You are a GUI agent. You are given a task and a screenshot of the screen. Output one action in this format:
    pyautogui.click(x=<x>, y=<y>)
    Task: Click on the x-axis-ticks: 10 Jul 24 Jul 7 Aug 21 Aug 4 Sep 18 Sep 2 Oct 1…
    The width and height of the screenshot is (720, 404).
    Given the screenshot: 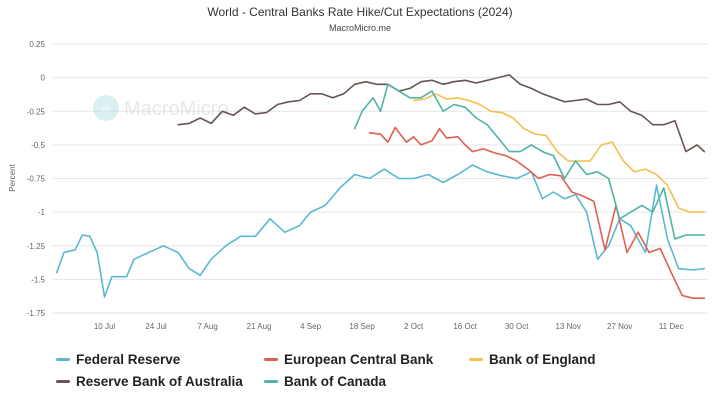 What is the action you would take?
    pyautogui.click(x=389, y=326)
    